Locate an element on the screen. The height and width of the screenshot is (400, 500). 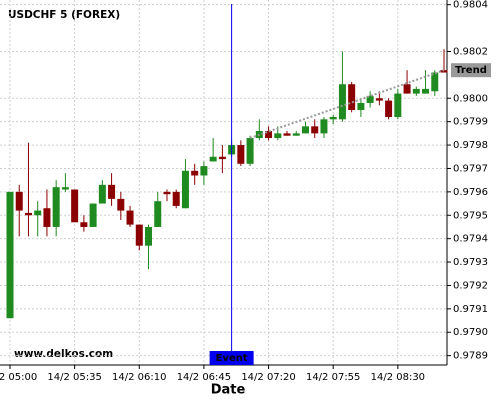
y-tick-label: 0.9790 is located at coordinates (470, 332).